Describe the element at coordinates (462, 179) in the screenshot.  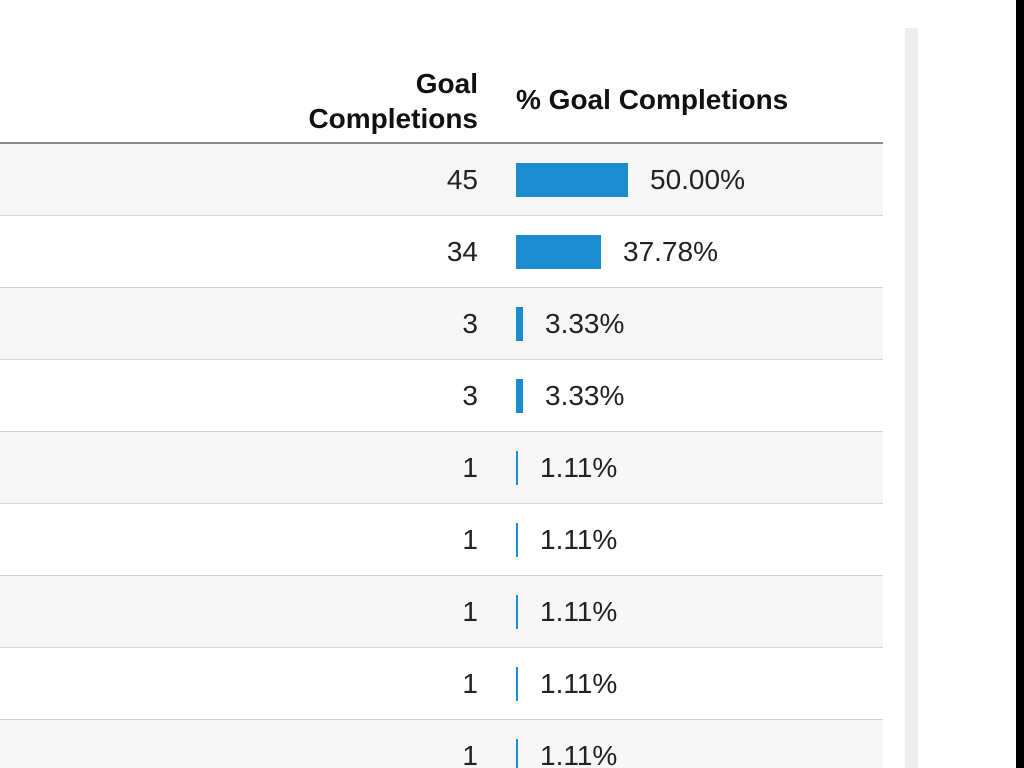
I see `goal-completions-value: 45` at that location.